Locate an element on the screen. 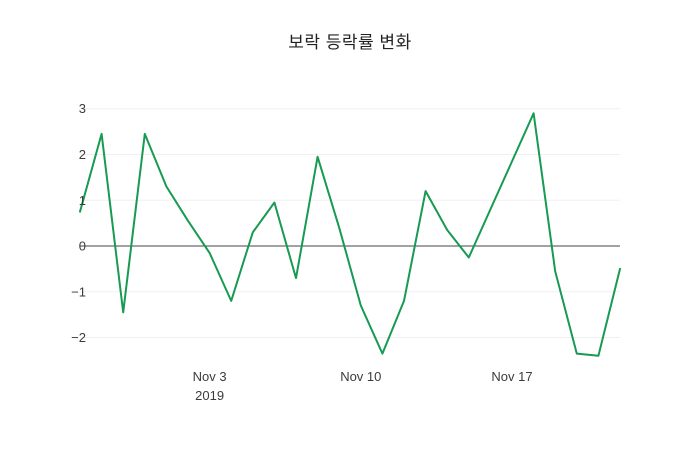 The height and width of the screenshot is (450, 700). y-tick-label: 0 is located at coordinates (82, 246).